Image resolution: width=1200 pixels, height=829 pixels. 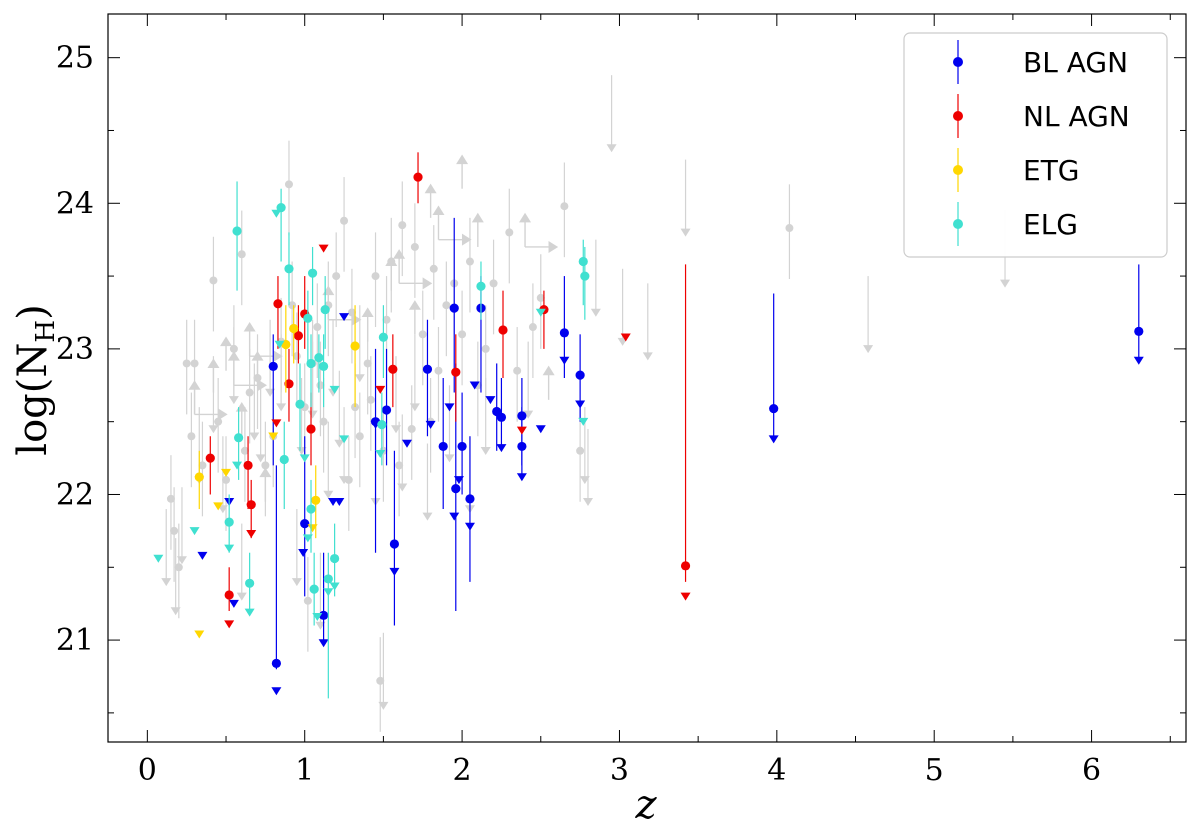 I want to click on y-axis-label-main: log(N, so click(x=33, y=399).